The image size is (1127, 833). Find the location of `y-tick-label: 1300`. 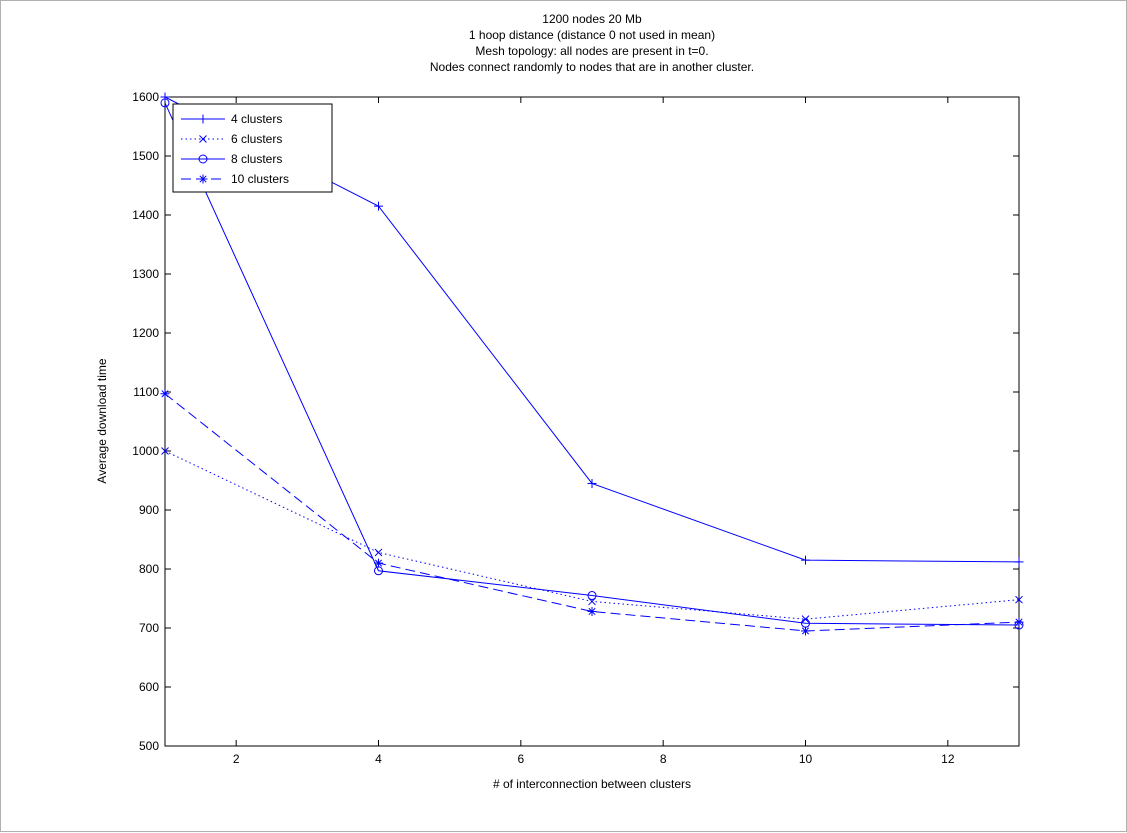

y-tick-label: 1300 is located at coordinates (145, 274).